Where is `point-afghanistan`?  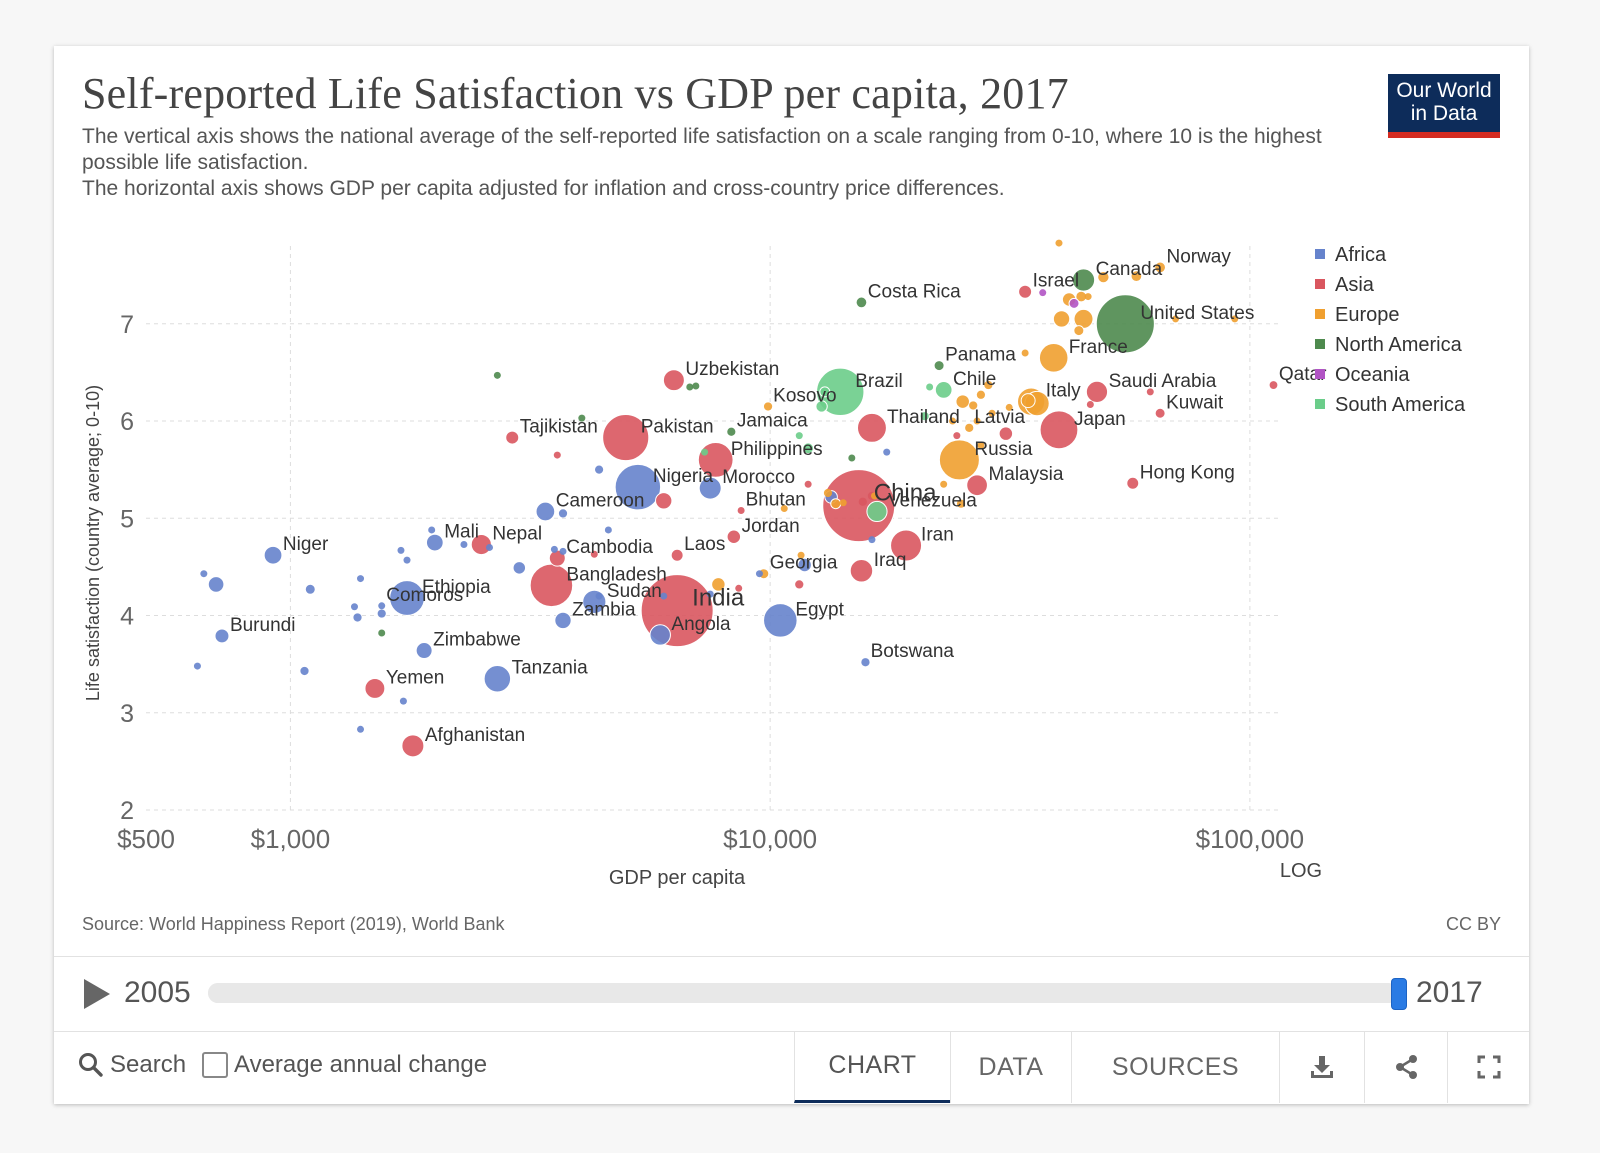
point-afghanistan is located at coordinates (413, 746).